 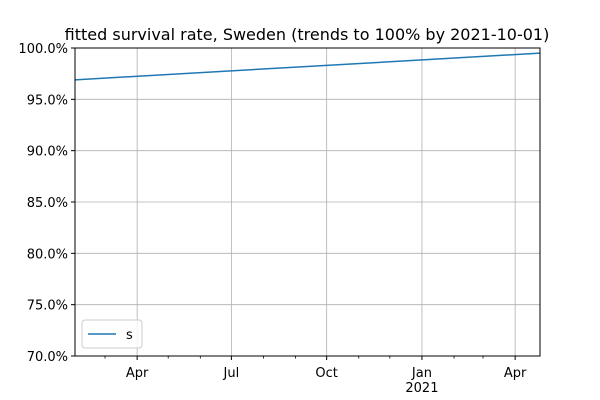 I want to click on series-lines, so click(x=307, y=66).